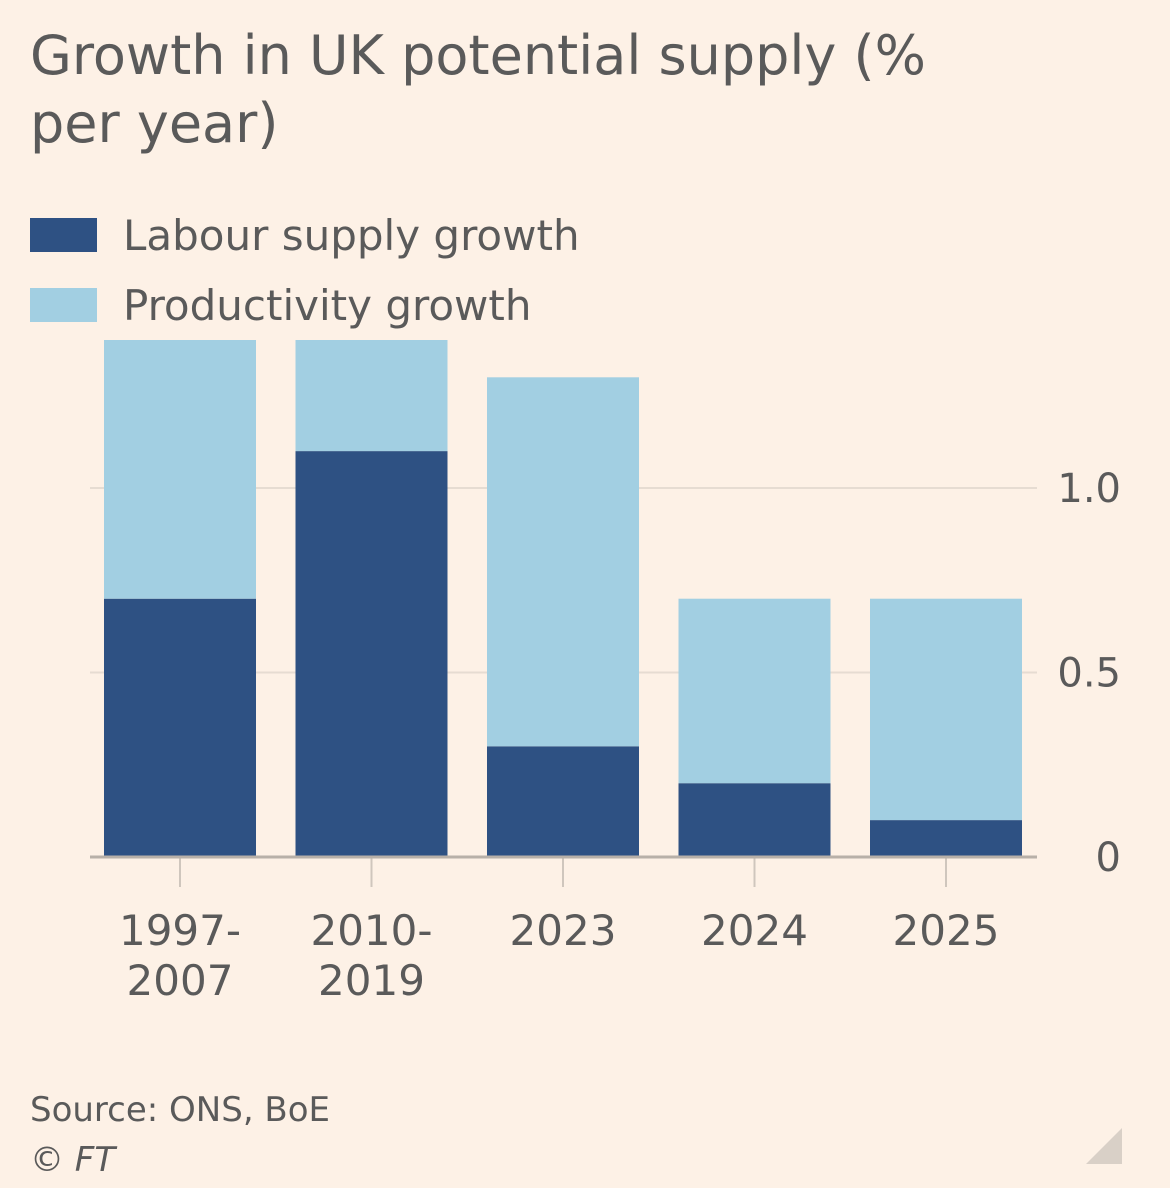 This screenshot has width=1170, height=1188. What do you see at coordinates (327, 305) in the screenshot?
I see `legend-label-productivity: Productivity growth` at bounding box center [327, 305].